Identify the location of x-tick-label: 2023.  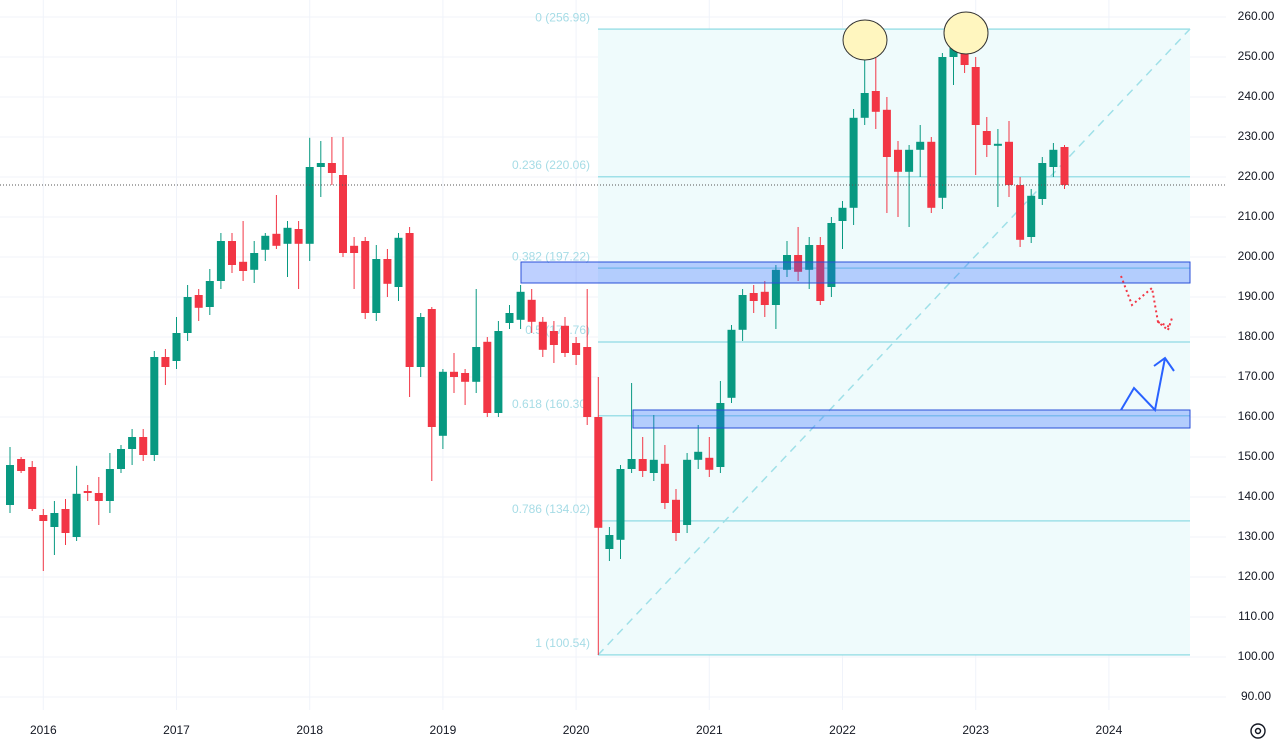
(975, 730).